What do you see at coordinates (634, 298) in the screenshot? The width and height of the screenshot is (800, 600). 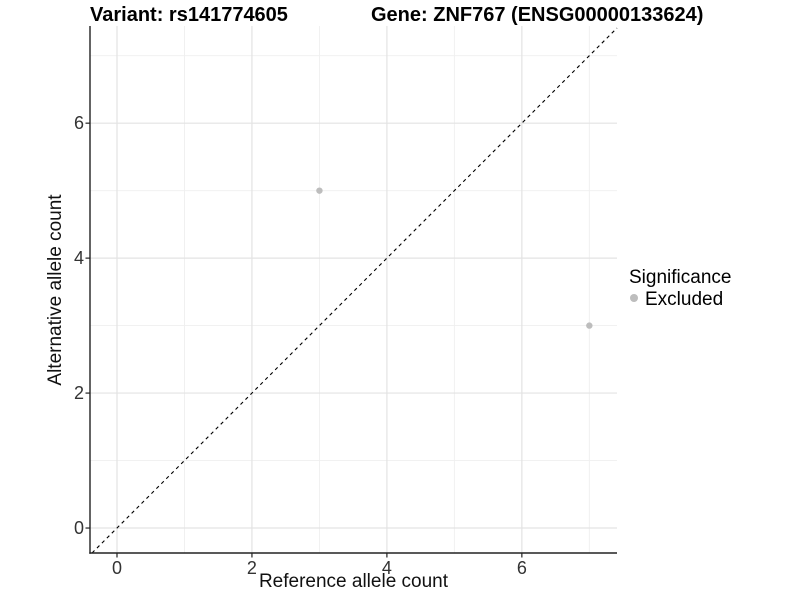 I see `legend-key-circle-icon` at bounding box center [634, 298].